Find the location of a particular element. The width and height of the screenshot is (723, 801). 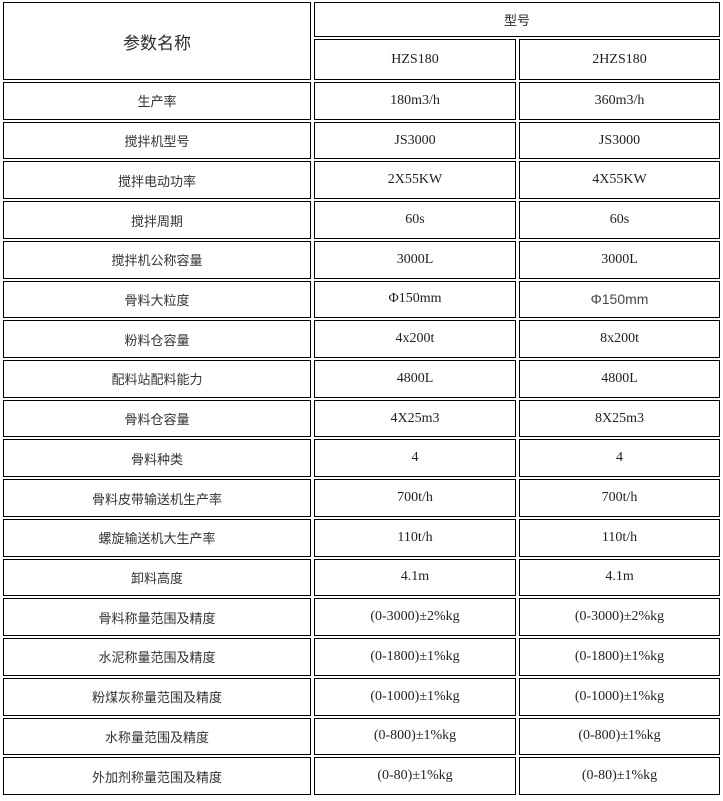

value-cell: 8X25m3 is located at coordinates (620, 418).